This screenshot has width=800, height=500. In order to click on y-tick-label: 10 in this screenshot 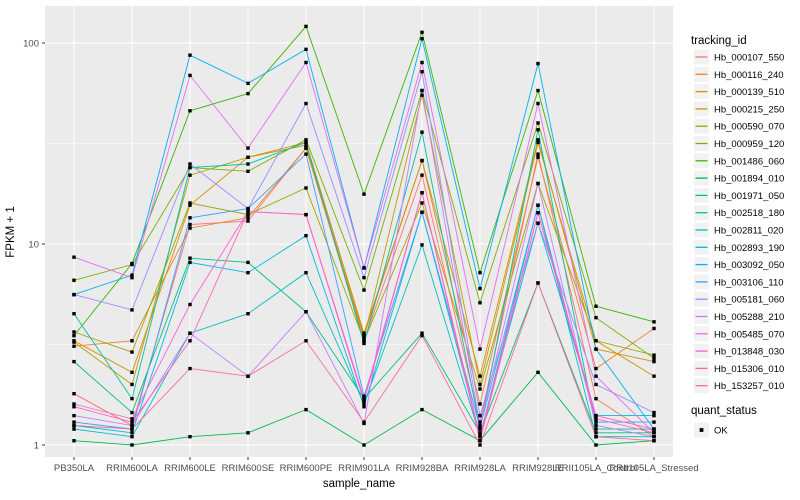, I will do `click(33, 245)`.